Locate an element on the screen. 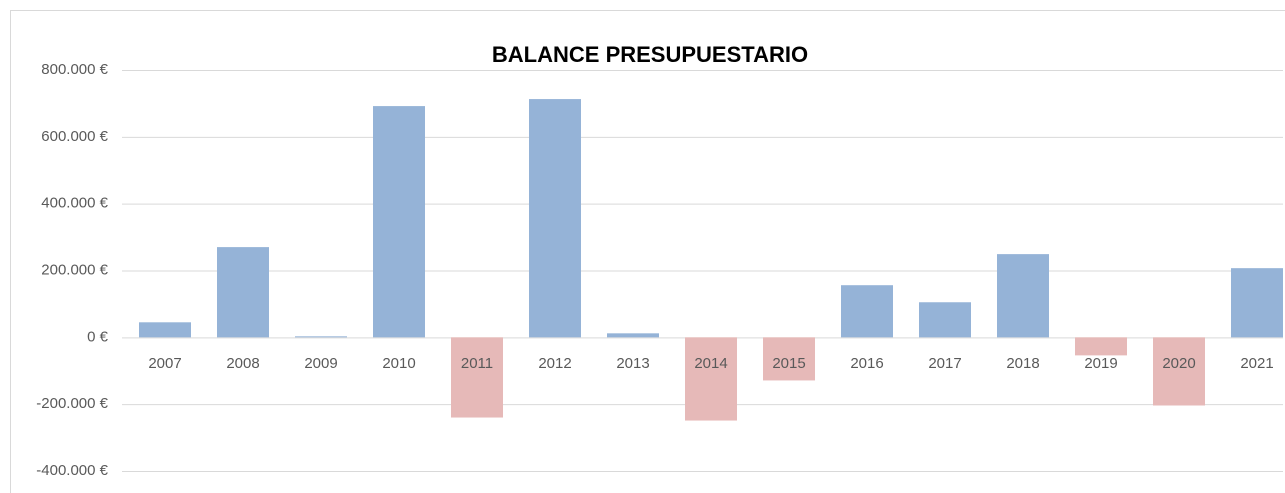 The height and width of the screenshot is (493, 1285). x-tick-label: 2007 is located at coordinates (164, 363).